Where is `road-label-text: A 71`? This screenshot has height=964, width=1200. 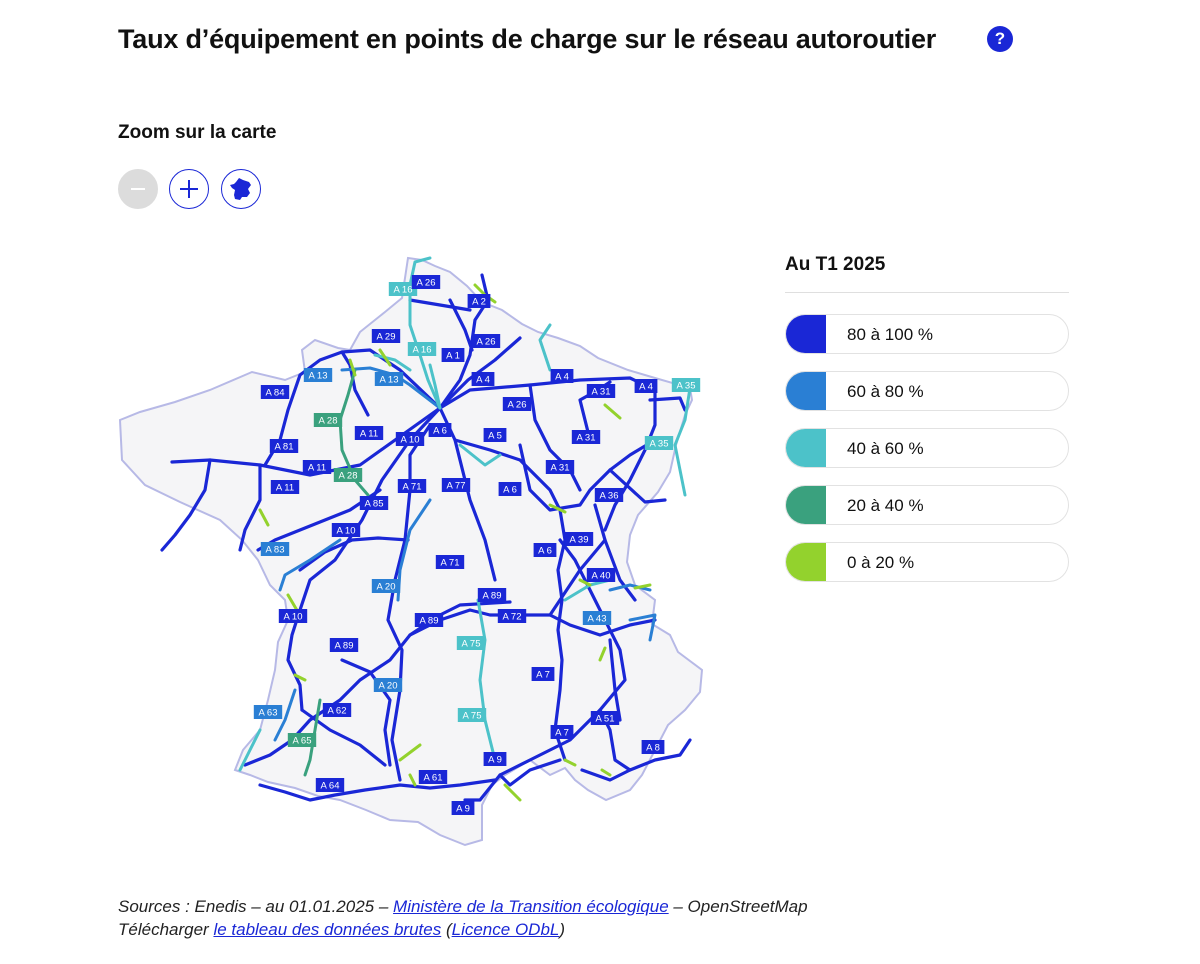
road-label-text: A 71 is located at coordinates (411, 487).